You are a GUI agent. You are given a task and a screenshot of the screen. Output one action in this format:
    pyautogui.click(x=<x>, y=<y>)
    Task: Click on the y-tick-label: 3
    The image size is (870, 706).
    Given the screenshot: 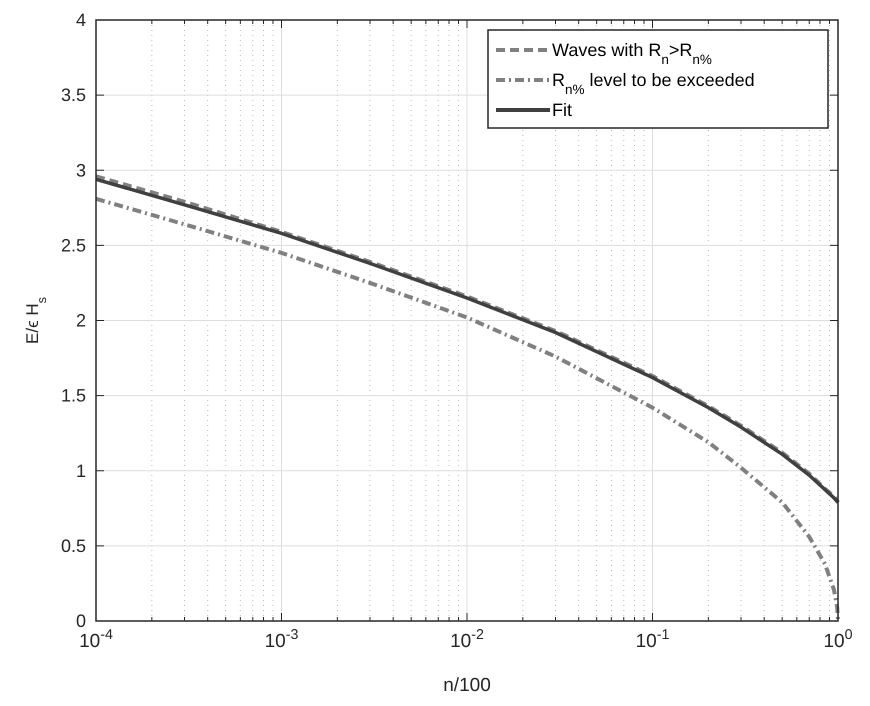 What is the action you would take?
    pyautogui.click(x=81, y=170)
    